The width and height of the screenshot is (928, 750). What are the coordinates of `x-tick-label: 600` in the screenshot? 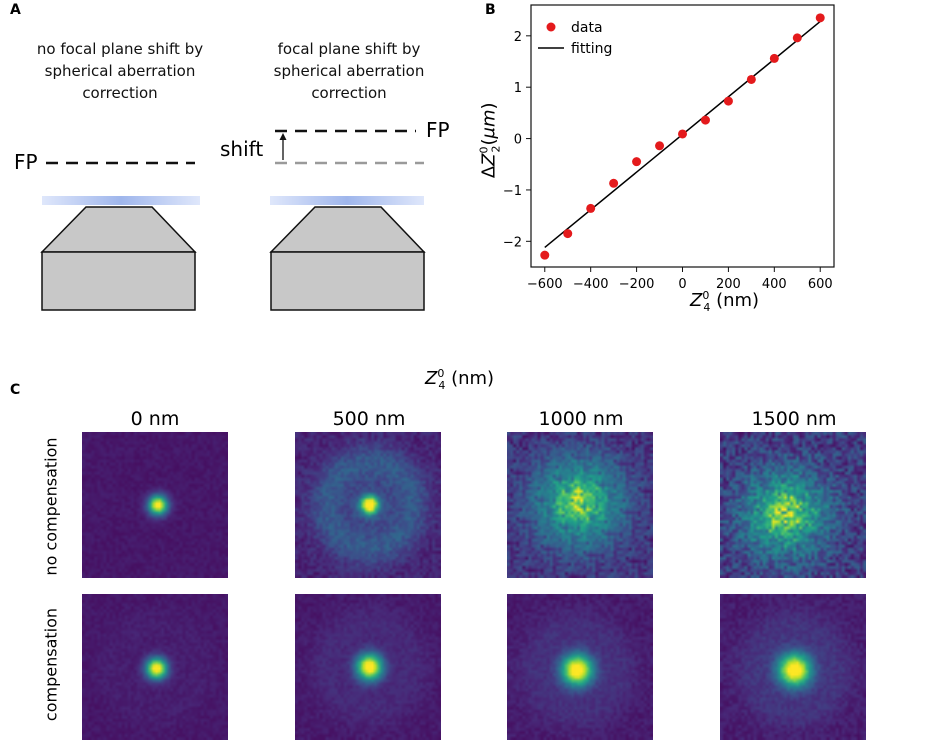 It's located at (820, 284).